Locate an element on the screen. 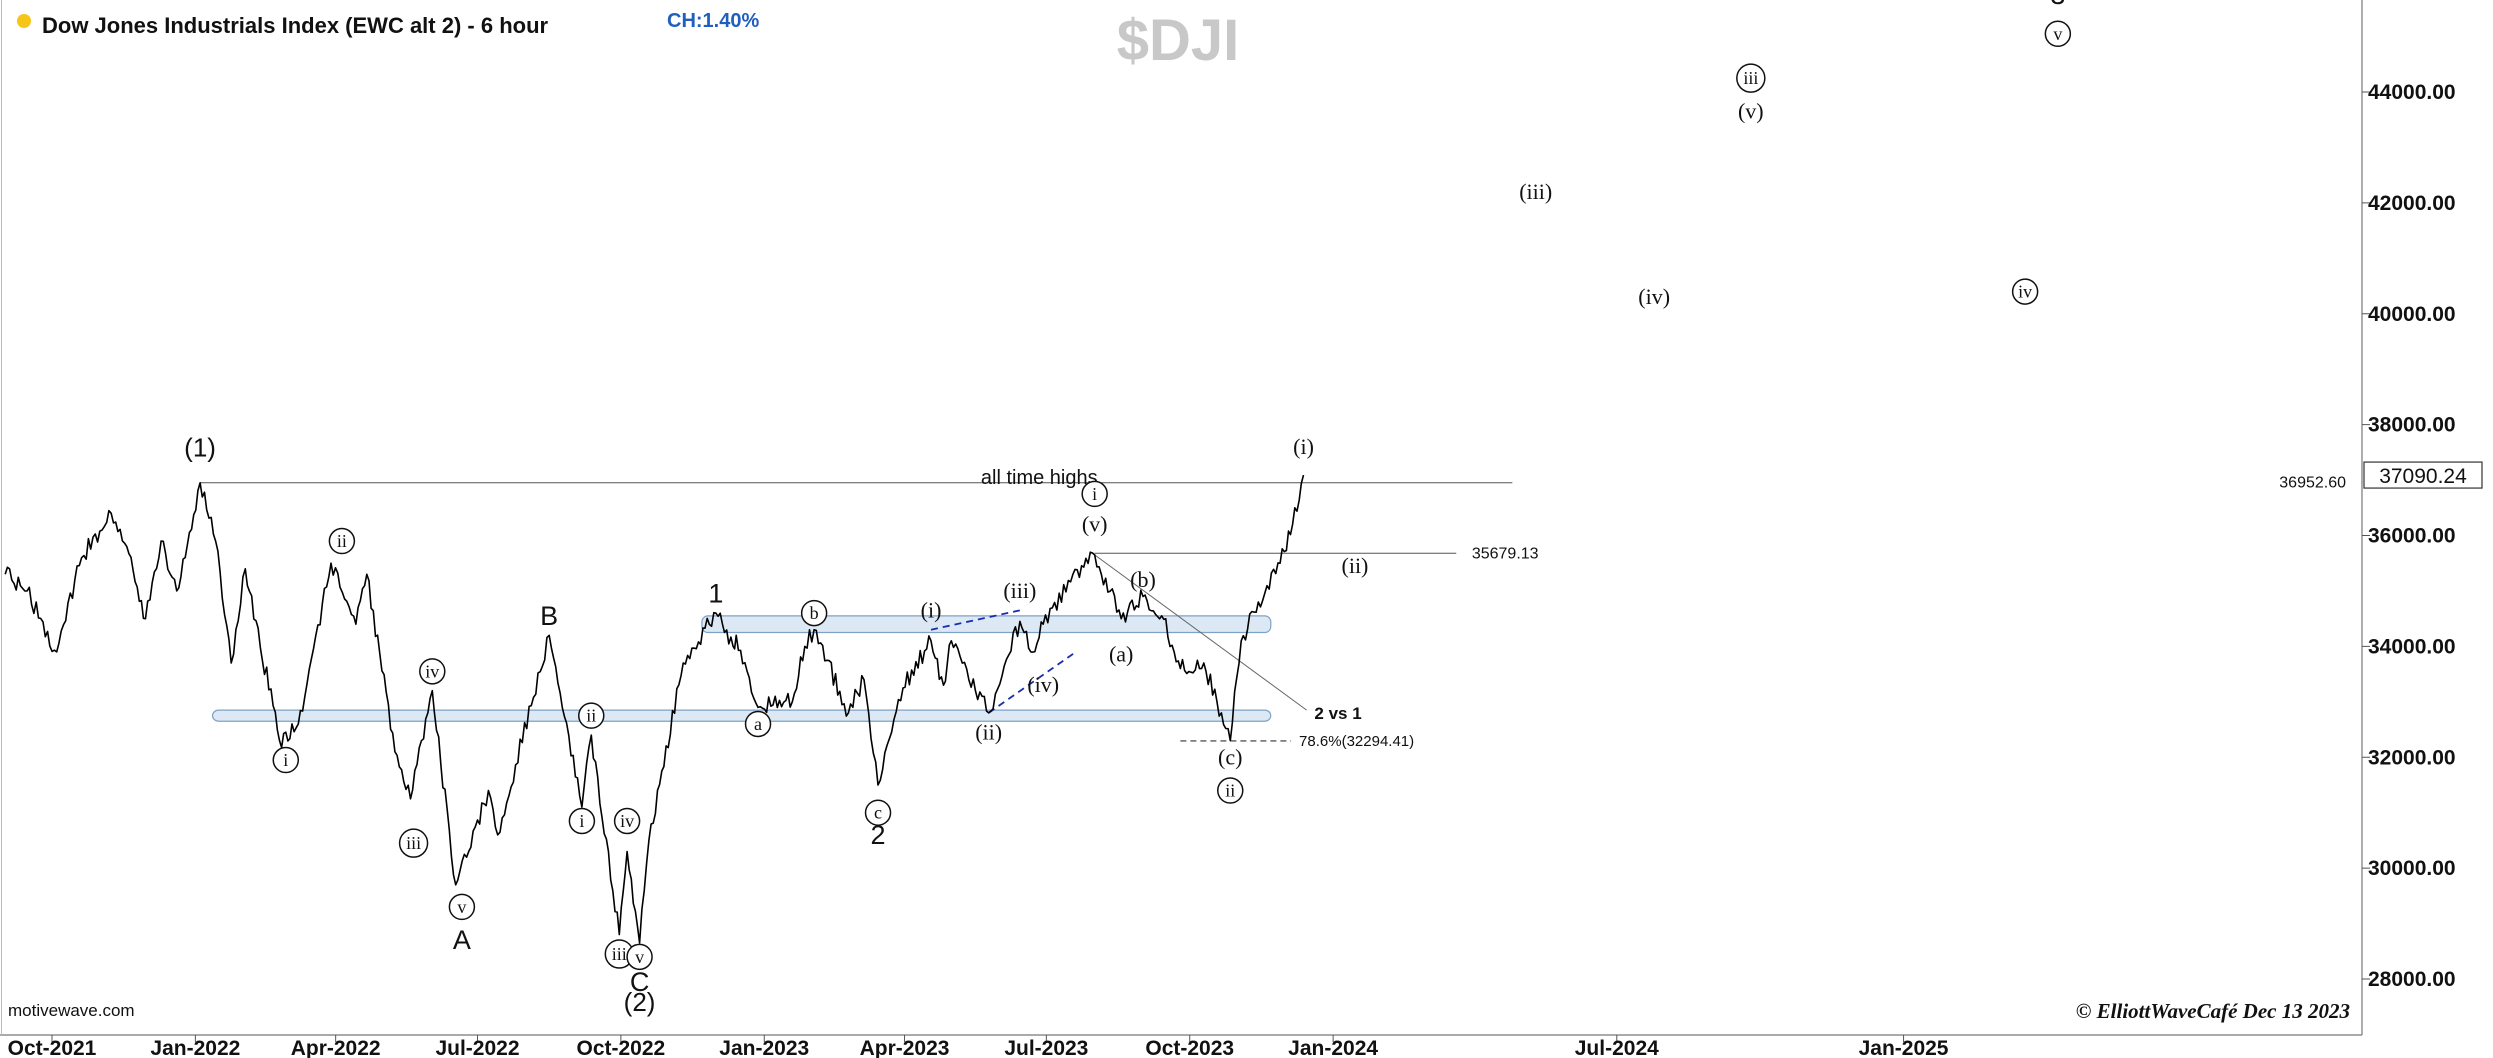  wave-label: B is located at coordinates (549, 616).